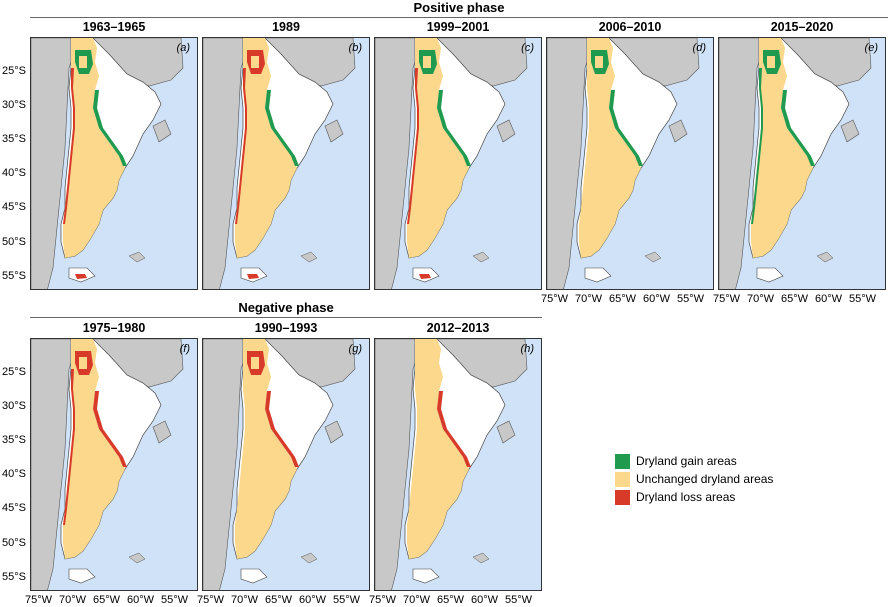 This screenshot has width=890, height=607. Describe the element at coordinates (630, 27) in the screenshot. I see `panel-title-d: 2006–2010` at that location.